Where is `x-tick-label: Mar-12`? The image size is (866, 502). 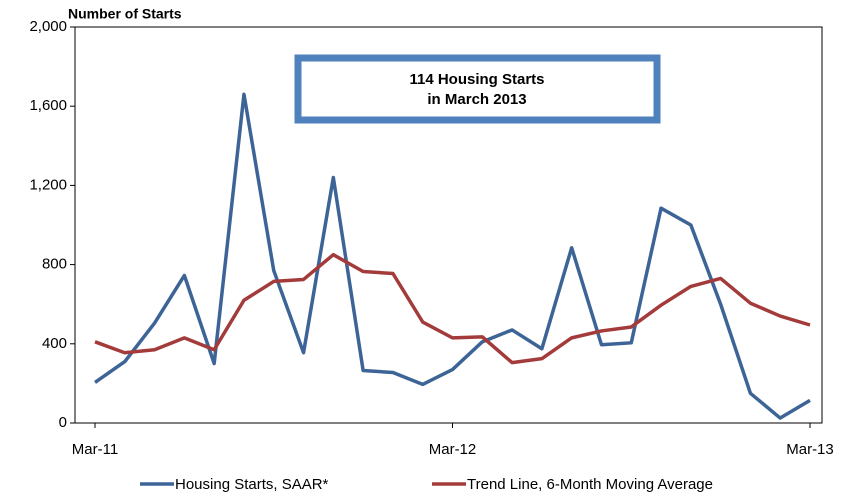 x-tick-label: Mar-12 is located at coordinates (453, 449).